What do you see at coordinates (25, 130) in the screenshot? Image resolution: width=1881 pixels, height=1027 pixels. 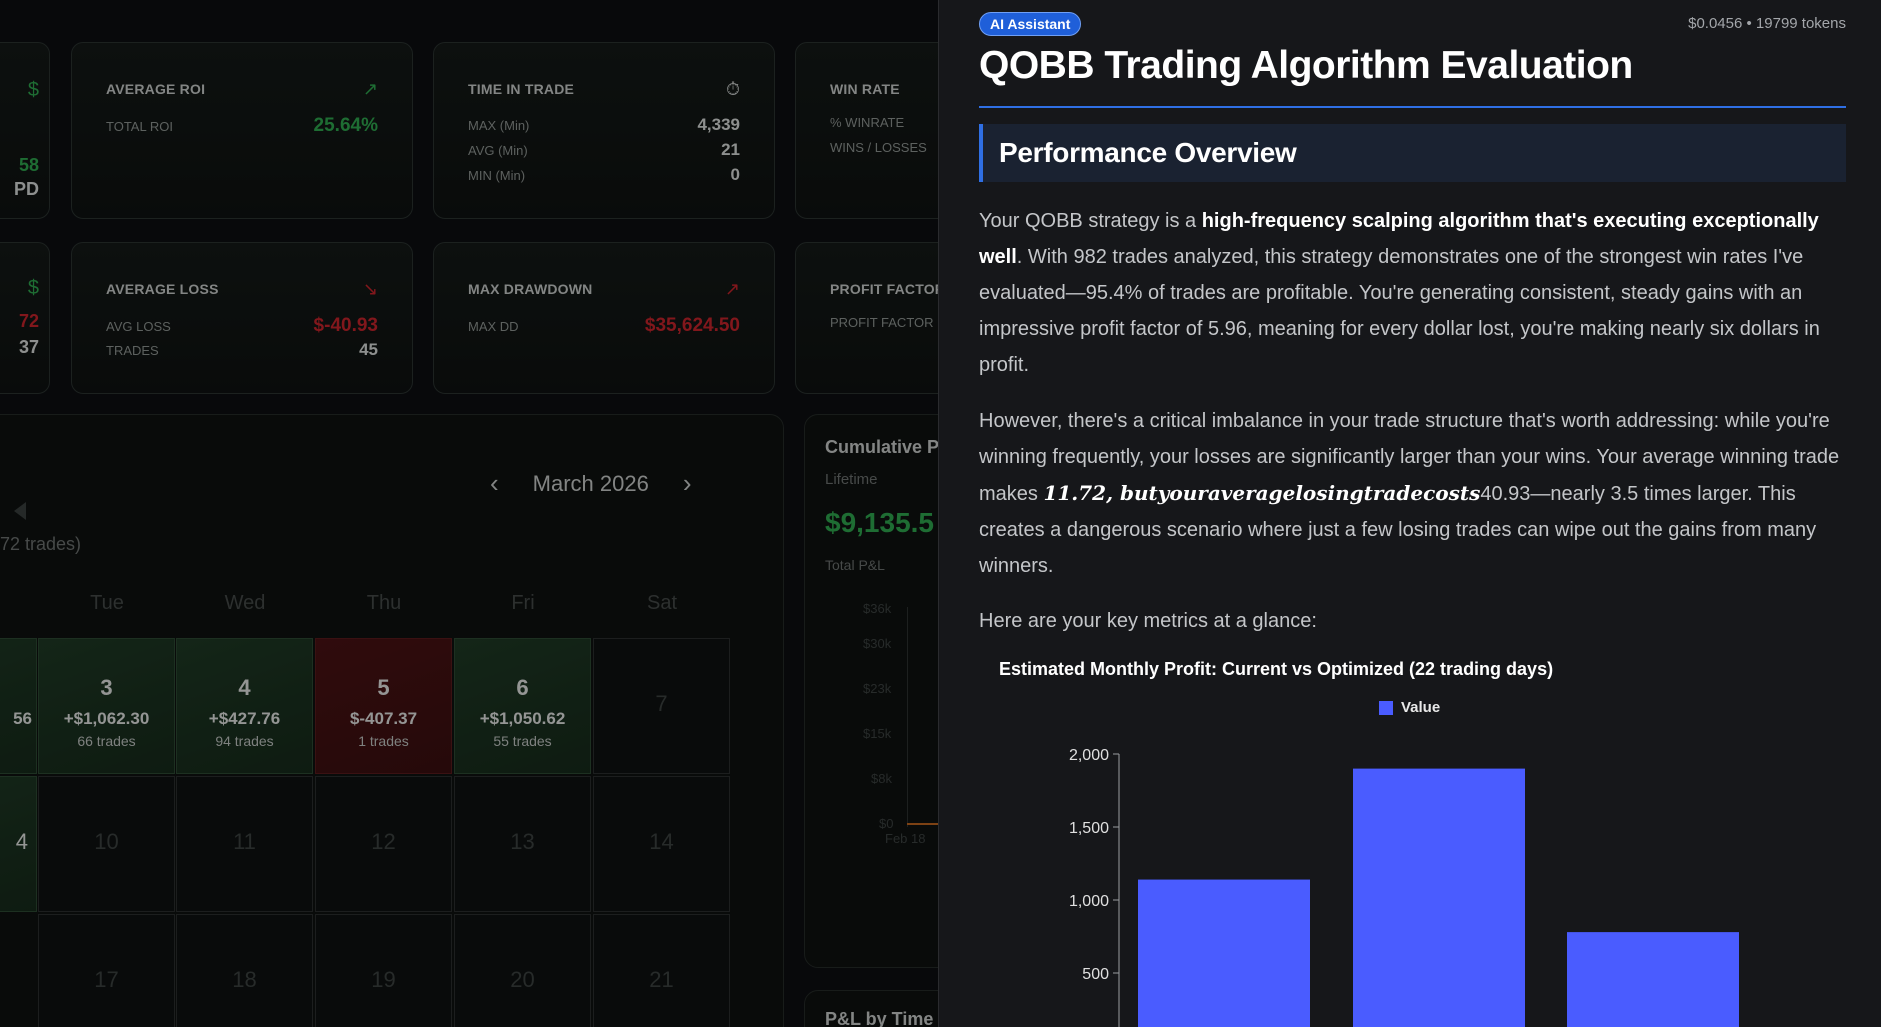 I see `partial-card-1: $ 58 PD` at bounding box center [25, 130].